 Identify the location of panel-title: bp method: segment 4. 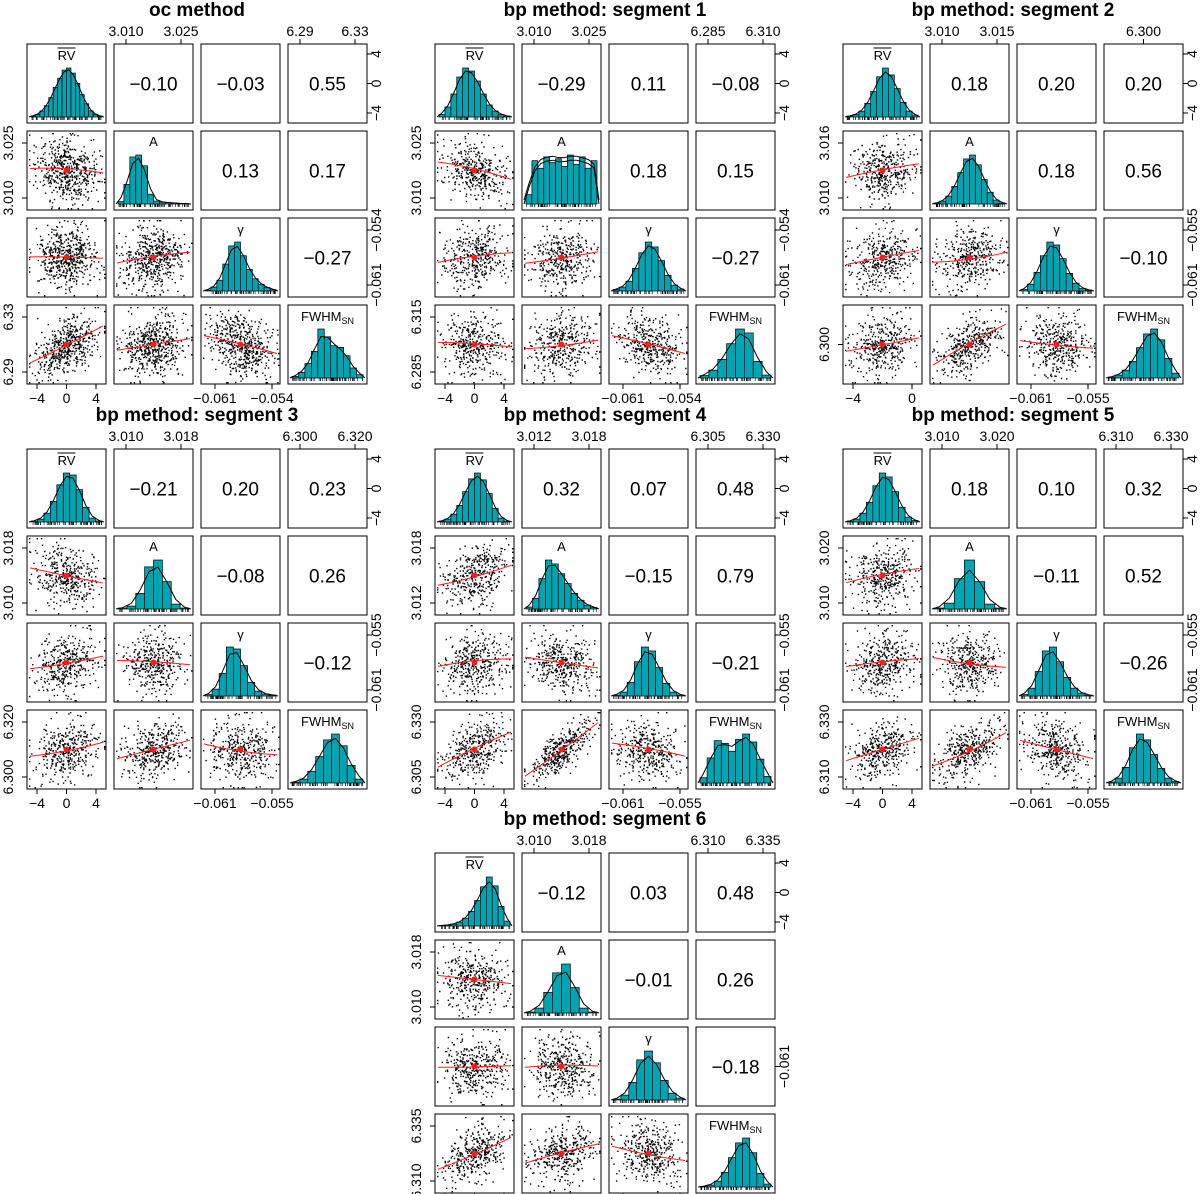
(605, 415).